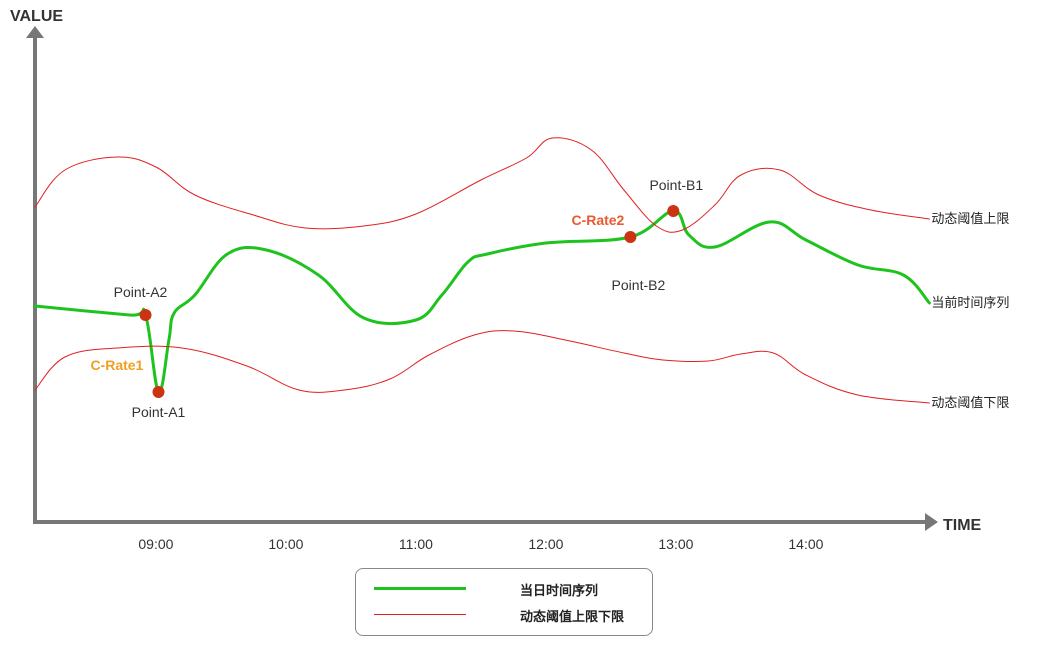 Image resolution: width=1048 pixels, height=657 pixels. What do you see at coordinates (675, 544) in the screenshot?
I see `x-tick-label-1300: 13:00` at bounding box center [675, 544].